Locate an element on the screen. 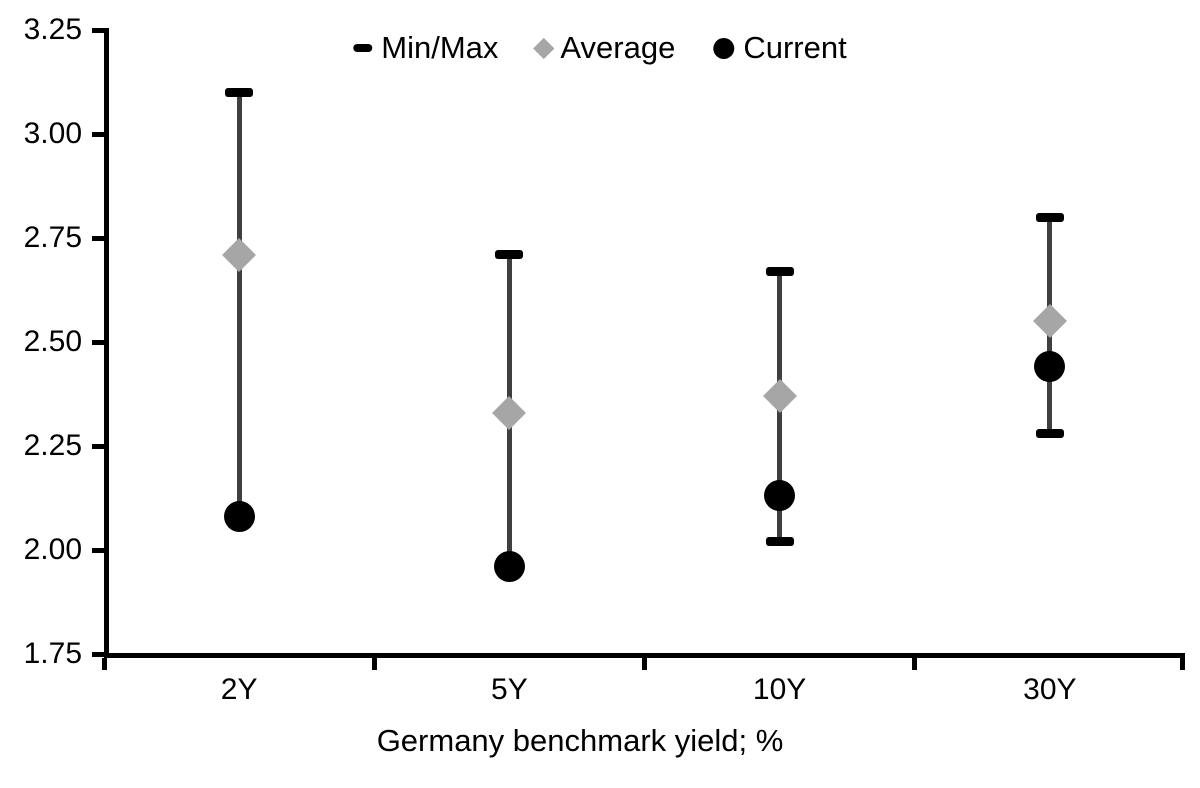 This screenshot has height=788, width=1200. legend-item-average: Average is located at coordinates (604, 48).